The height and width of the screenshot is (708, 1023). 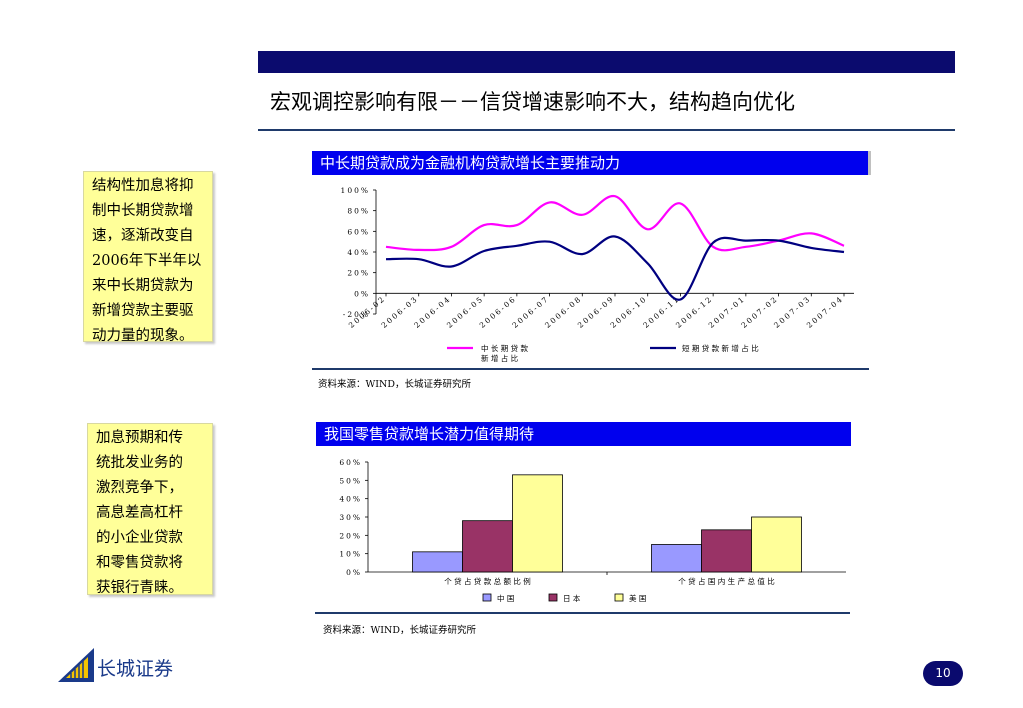 What do you see at coordinates (358, 211) in the screenshot?
I see `y-tick-label: 80%` at bounding box center [358, 211].